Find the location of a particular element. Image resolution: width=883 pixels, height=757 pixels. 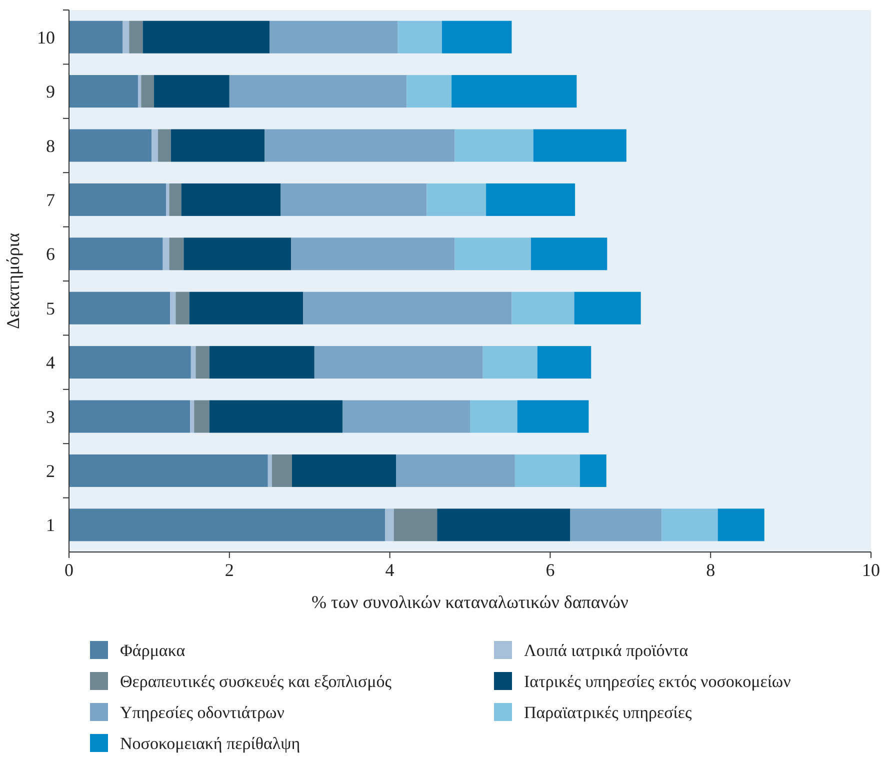

legend-label: Παραϊατρικές υπηρεσίες is located at coordinates (608, 712).